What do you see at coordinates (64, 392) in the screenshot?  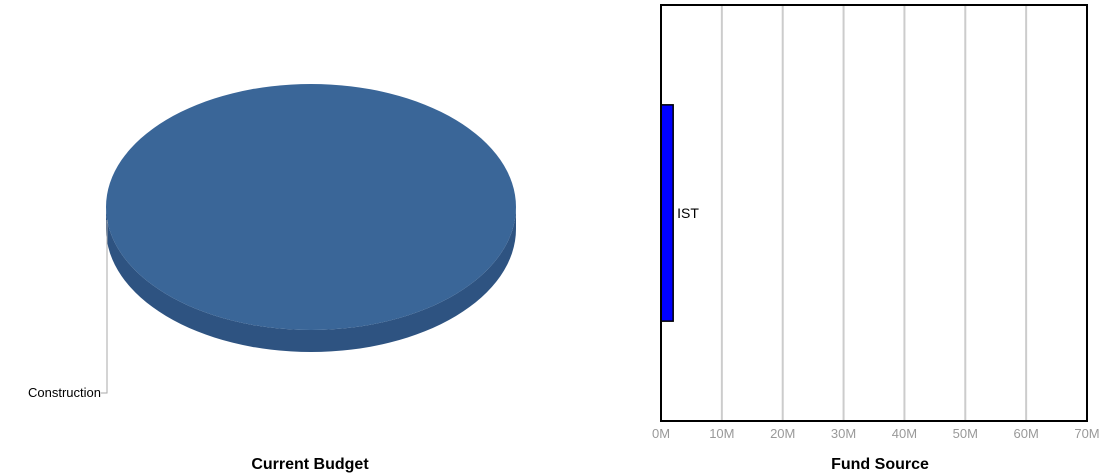 I see `pie-slice-label: Construction` at bounding box center [64, 392].